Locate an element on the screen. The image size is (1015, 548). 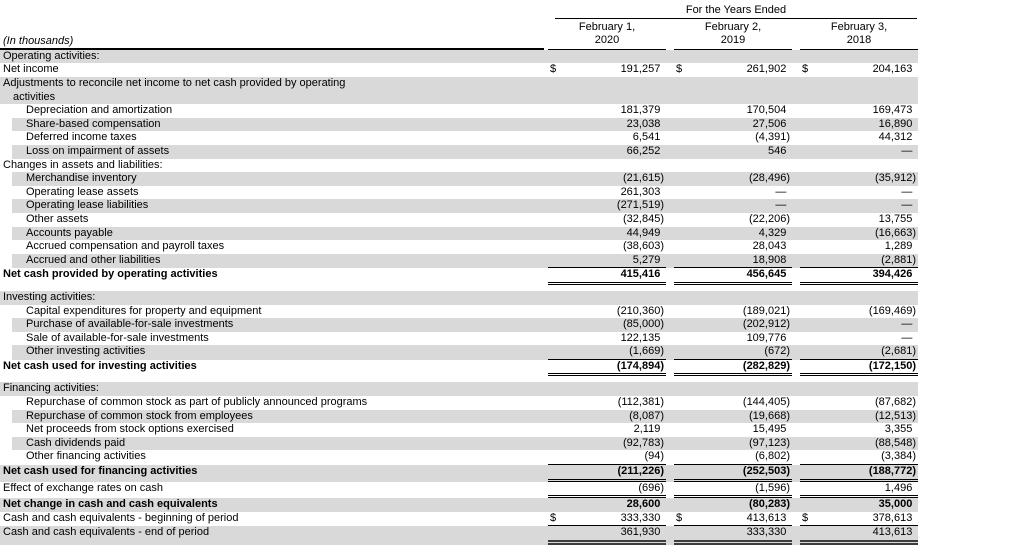
value-cell: 261,303) is located at coordinates (607, 193).